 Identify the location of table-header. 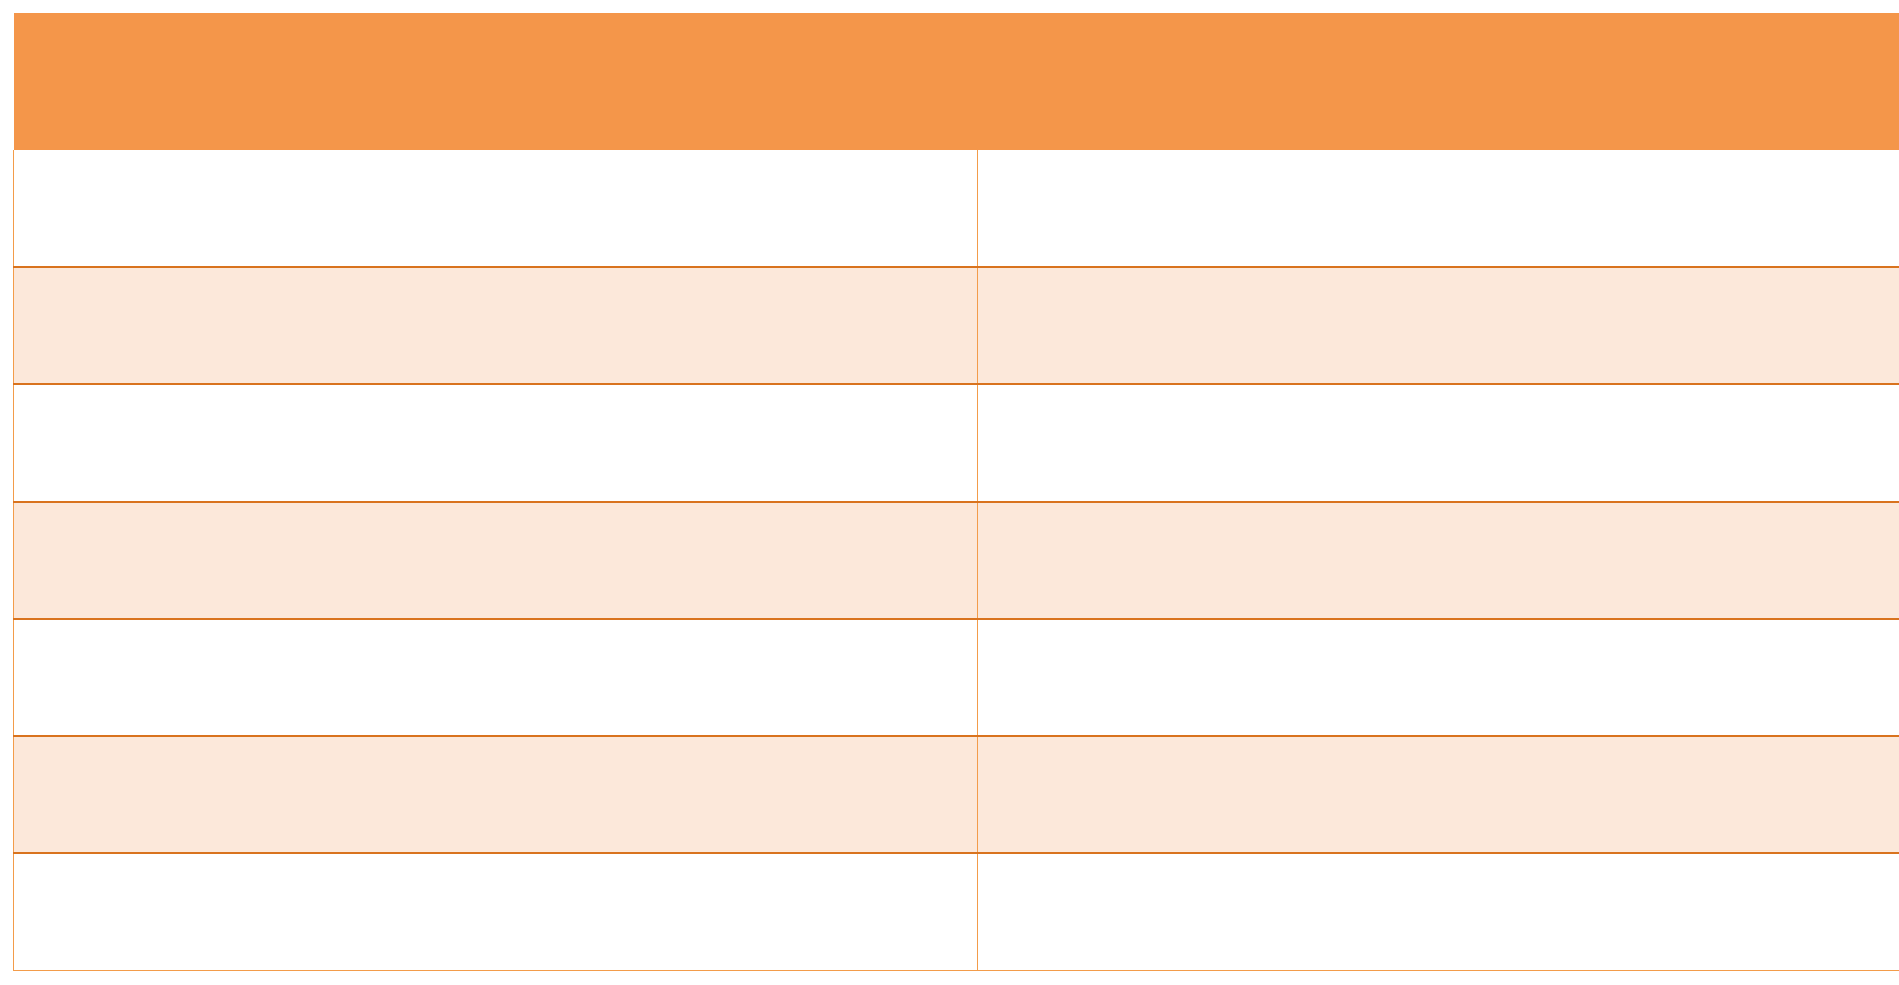
(956, 81).